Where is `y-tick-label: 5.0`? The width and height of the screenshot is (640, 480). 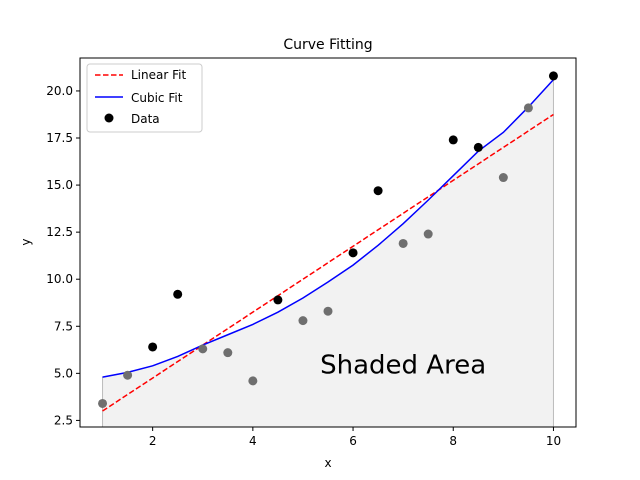
y-tick-label: 5.0 is located at coordinates (63, 373).